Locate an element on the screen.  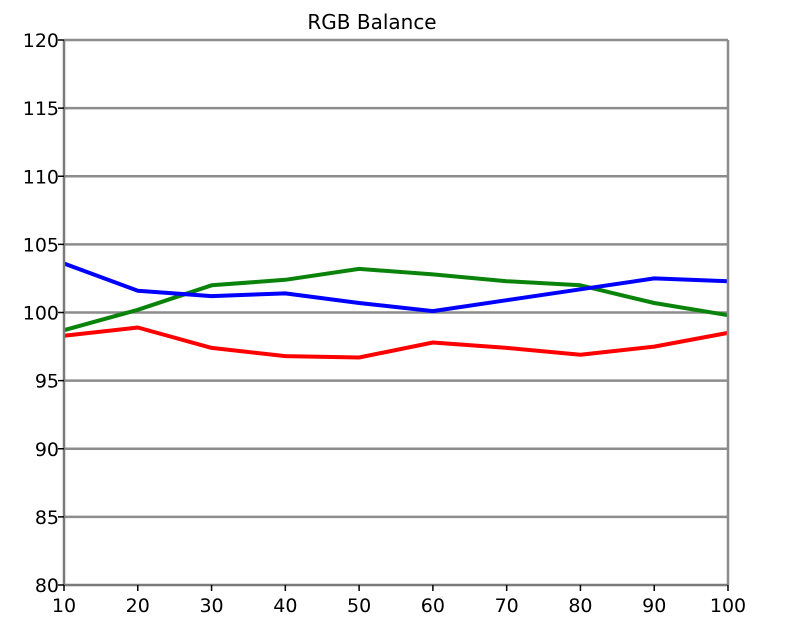
y-tick-label-100: 100 is located at coordinates (41, 314).